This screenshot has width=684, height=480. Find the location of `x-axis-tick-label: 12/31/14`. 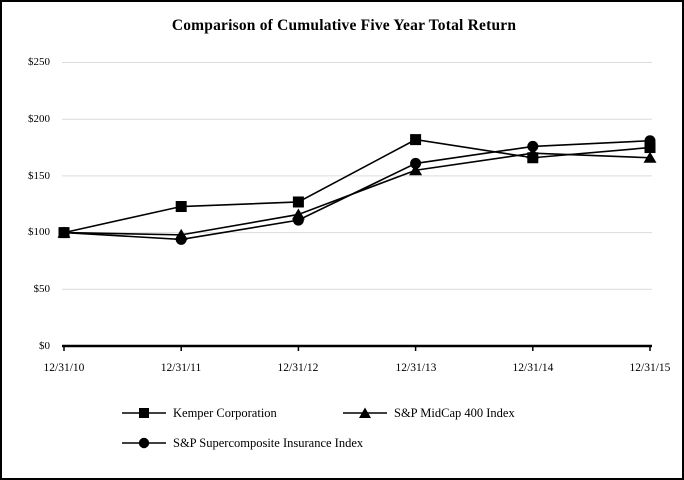

x-axis-tick-label: 12/31/14 is located at coordinates (533, 368).